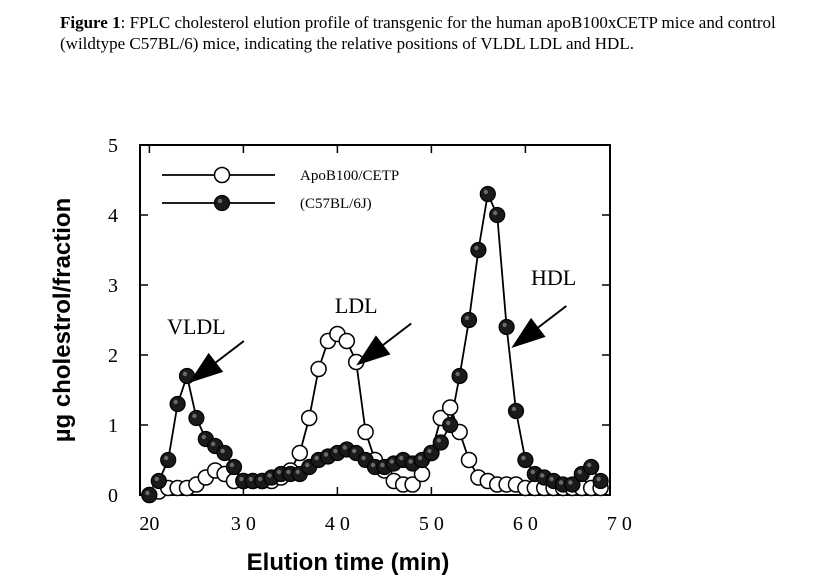  What do you see at coordinates (62, 320) in the screenshot?
I see `y-axis-title: µg cholestrol/fraction` at bounding box center [62, 320].